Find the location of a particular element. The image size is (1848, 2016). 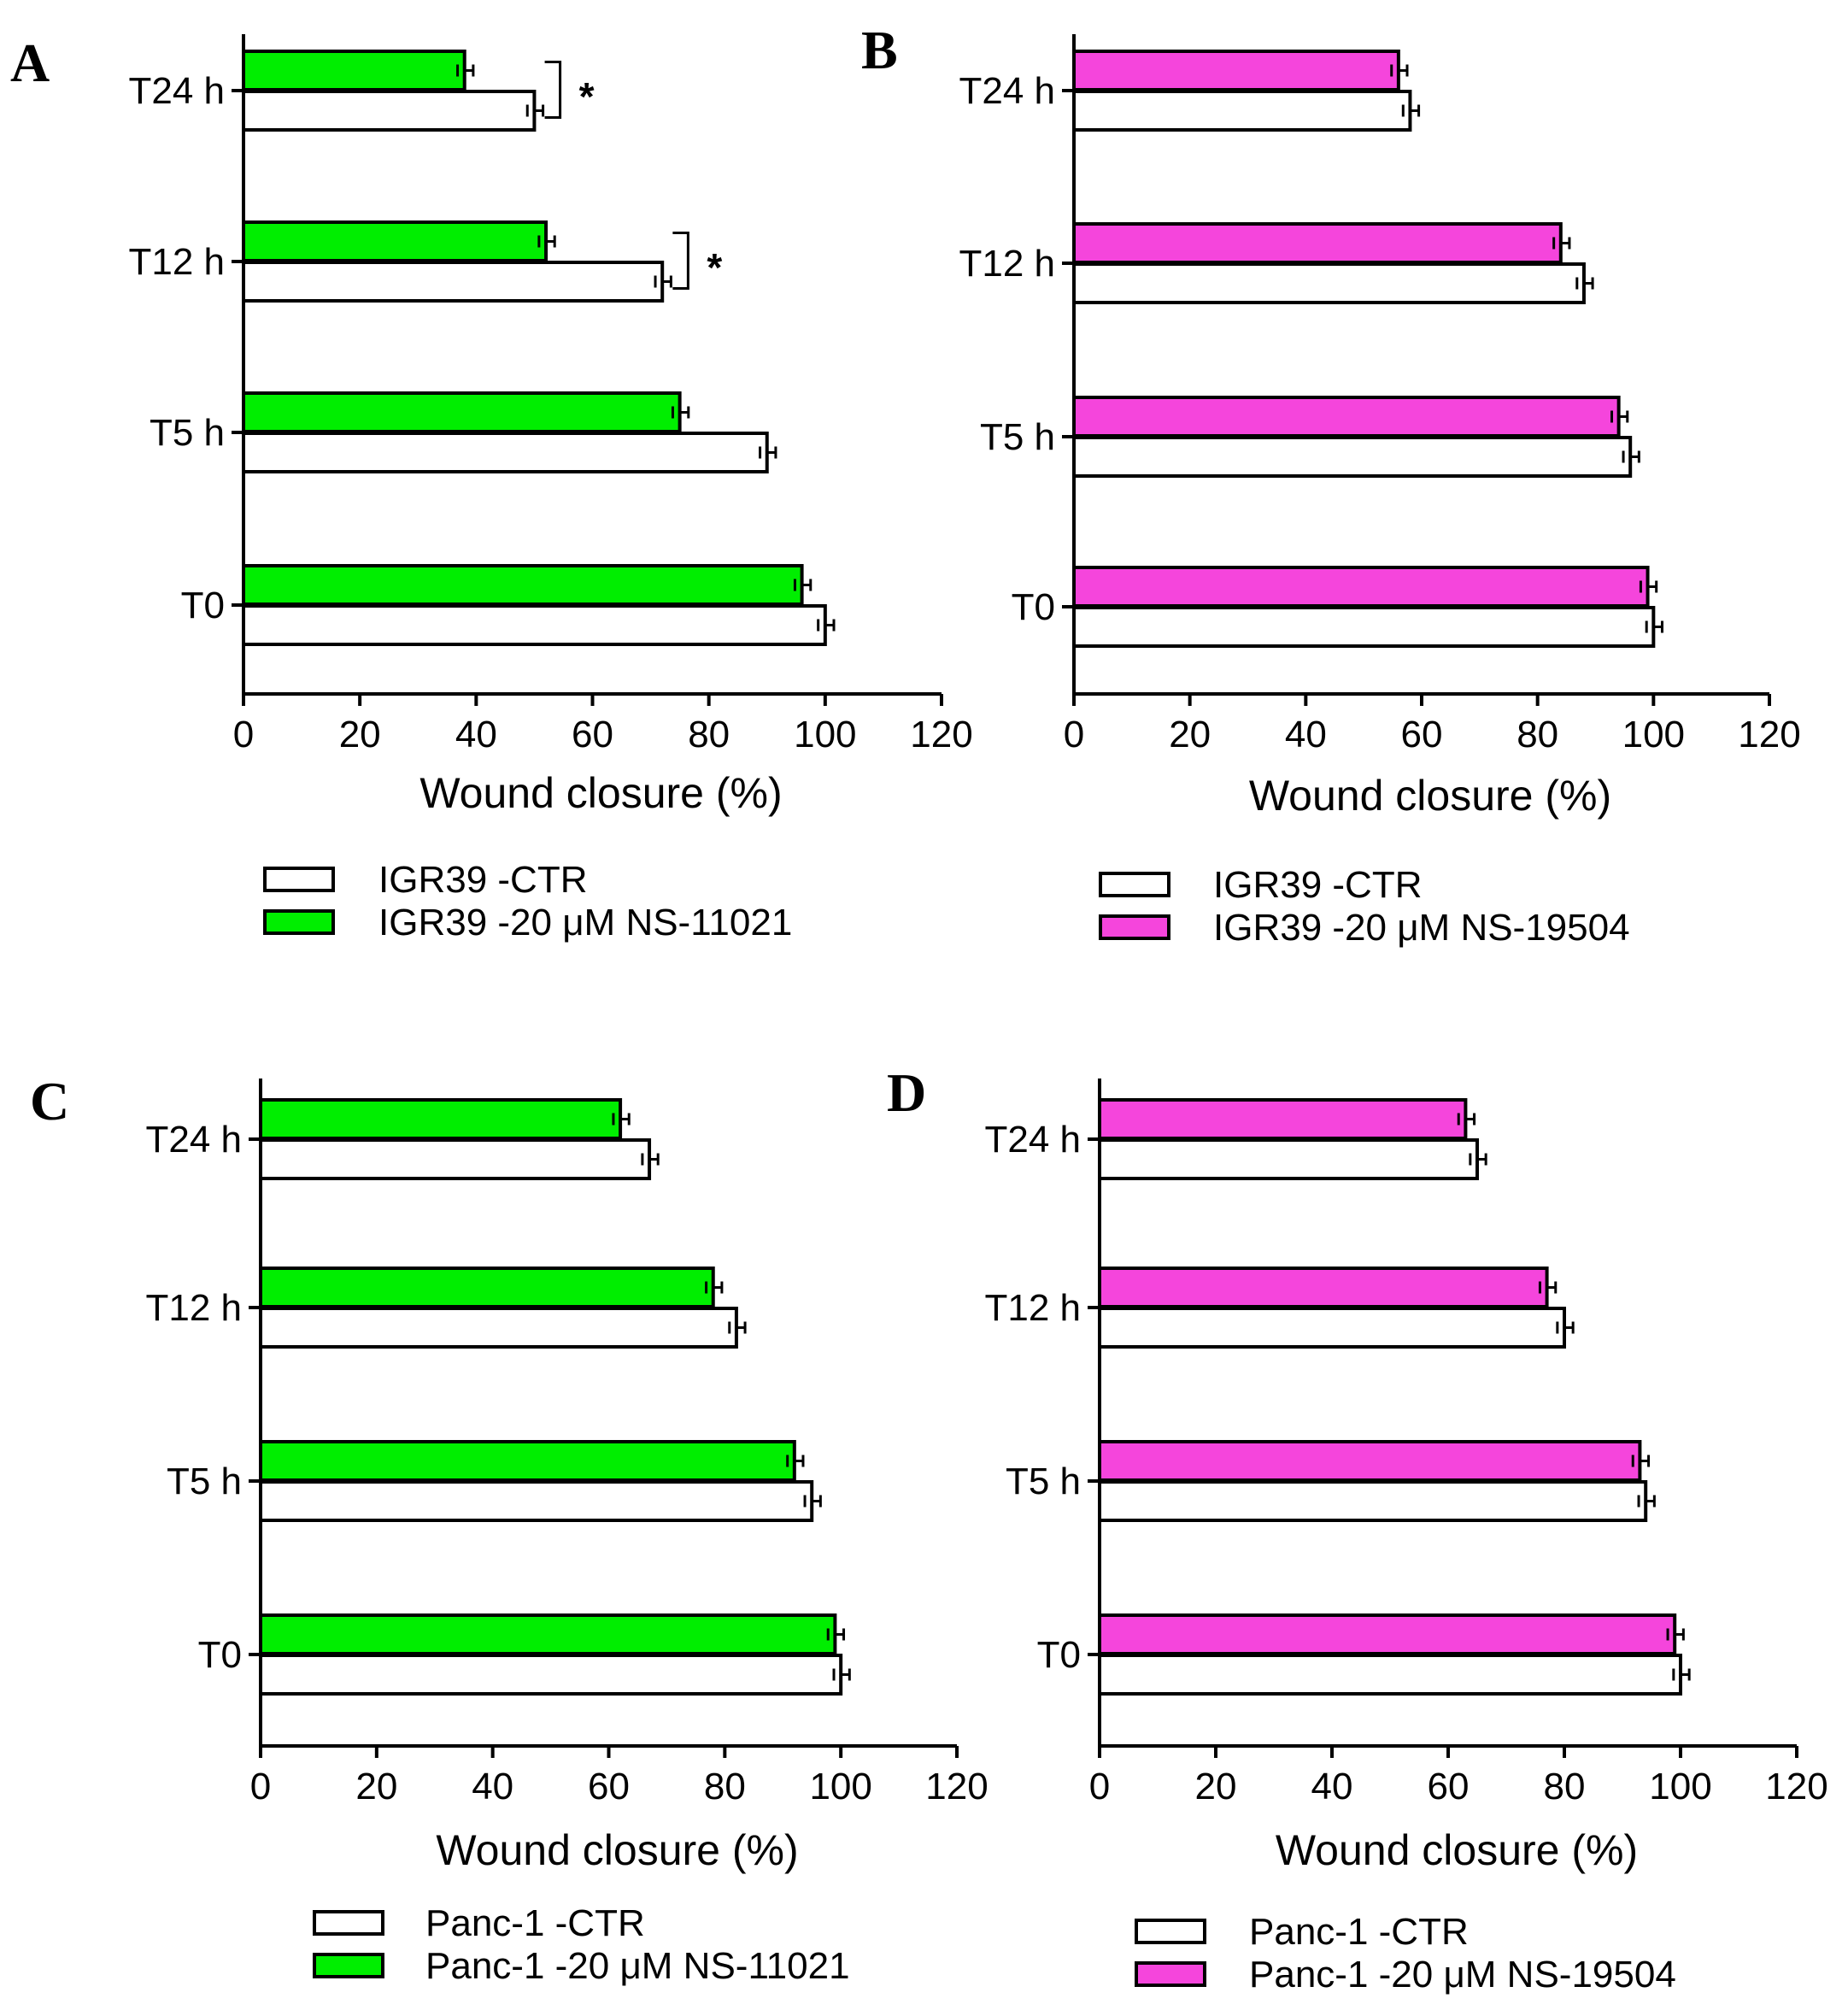

panel-letter: D is located at coordinates (906, 1092).